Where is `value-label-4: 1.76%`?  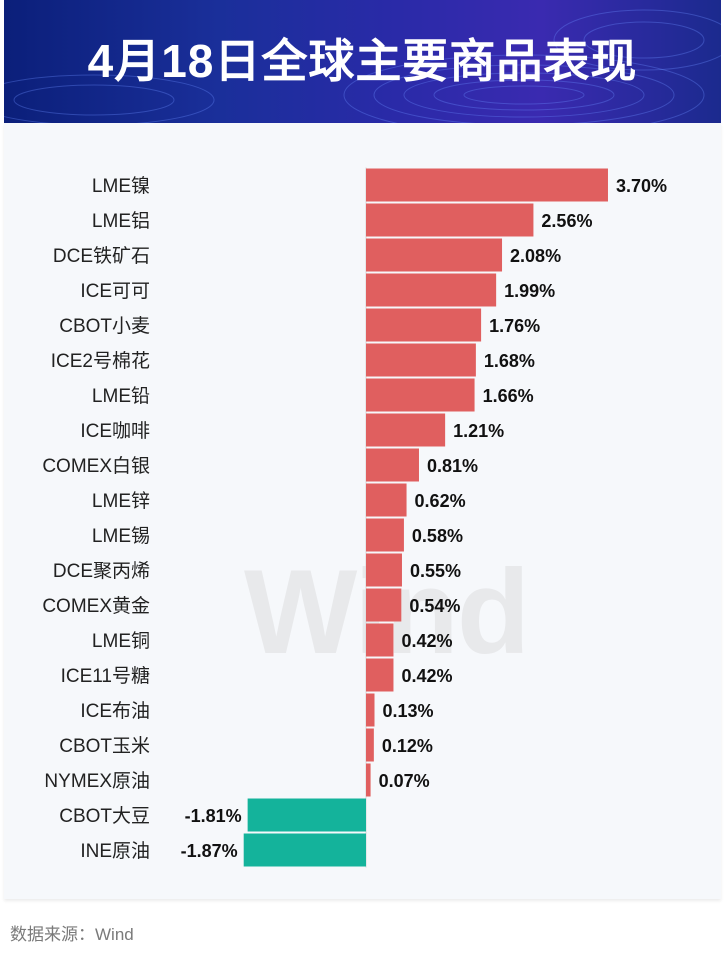 value-label-4: 1.76% is located at coordinates (514, 326).